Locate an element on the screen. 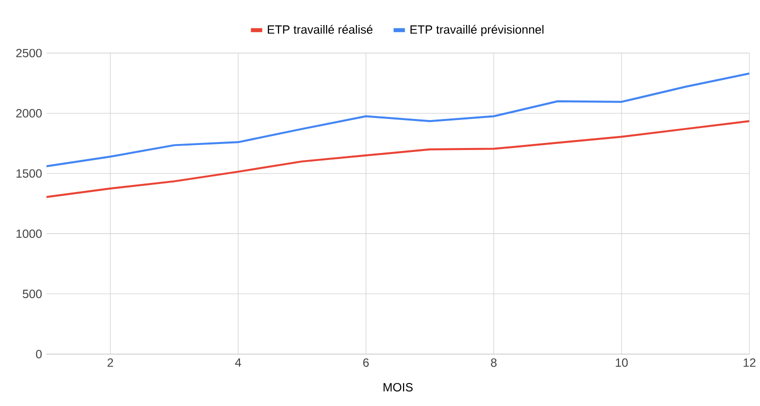 The height and width of the screenshot is (406, 760). x-tick-label: 12 is located at coordinates (750, 362).